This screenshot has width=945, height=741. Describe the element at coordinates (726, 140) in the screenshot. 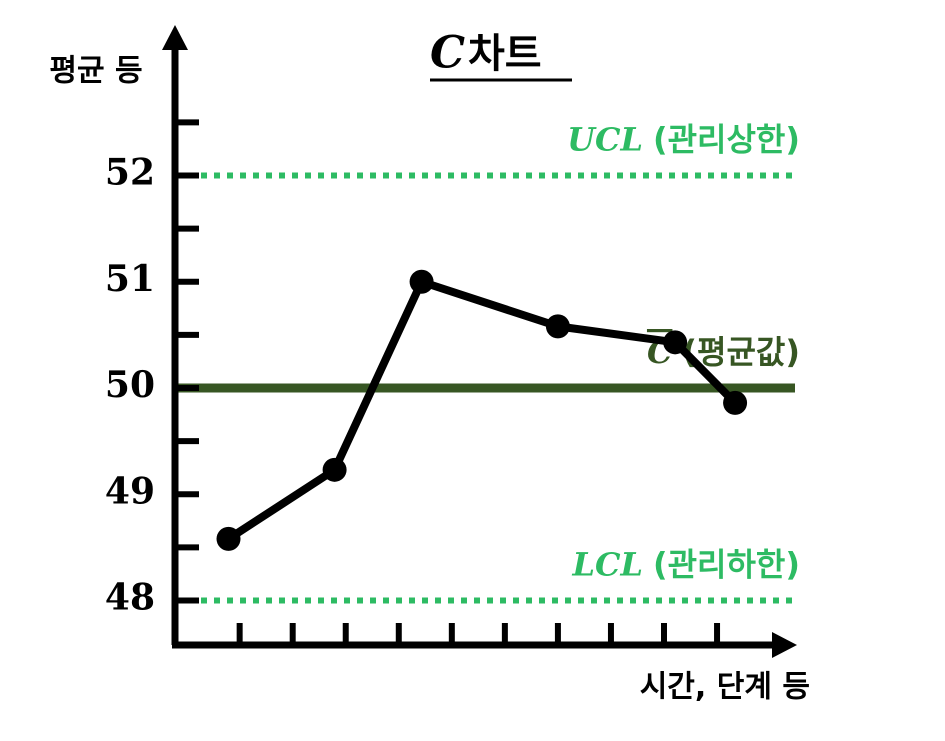

I see `reference-text: (관리상한)` at that location.